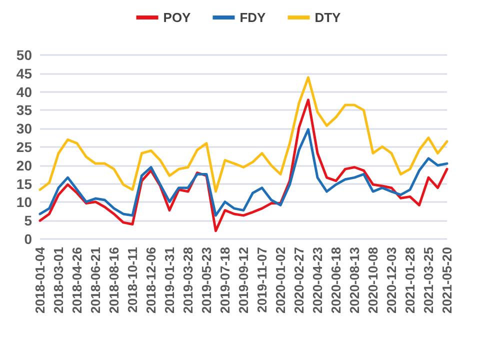 Image resolution: width=477 pixels, height=339 pixels. Describe the element at coordinates (280, 280) in the screenshot. I see `x-tick-label: 2020-01-02` at that location.